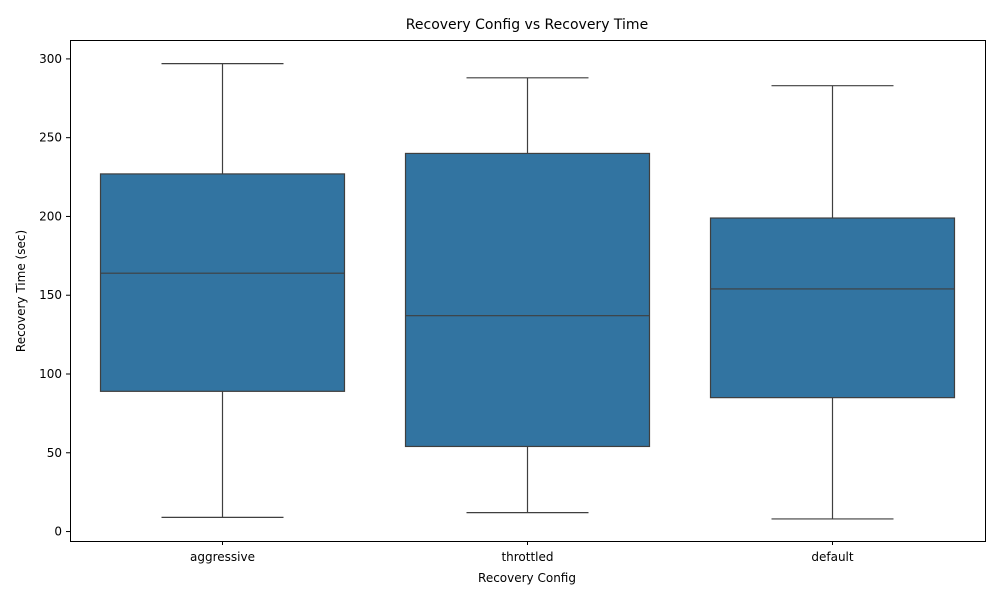 The height and width of the screenshot is (600, 1000). I want to click on x-axis-label: Recovery Config, so click(527, 578).